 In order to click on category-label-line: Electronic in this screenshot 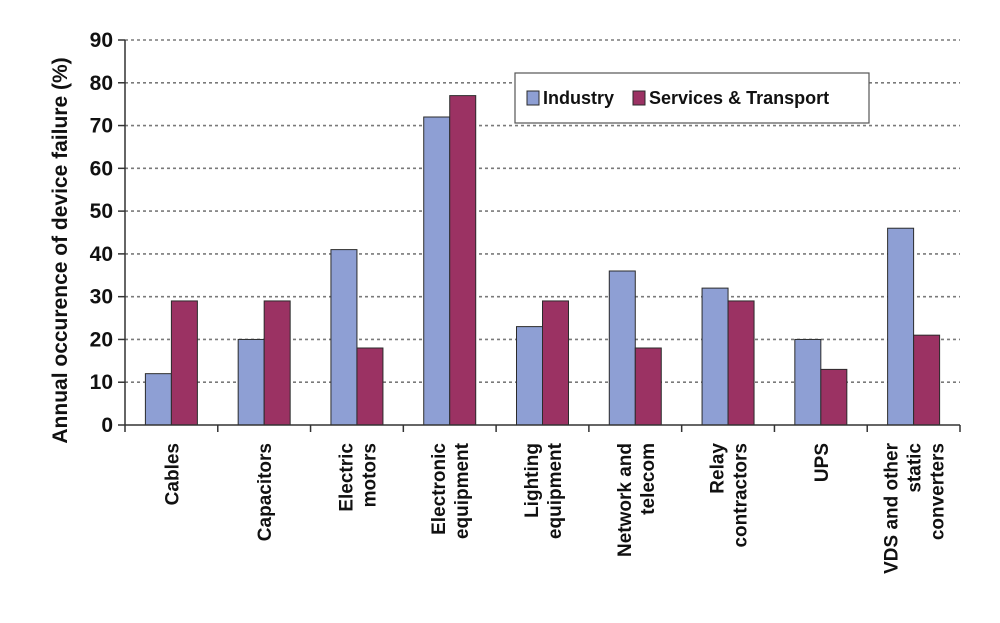, I will do `click(439, 489)`.